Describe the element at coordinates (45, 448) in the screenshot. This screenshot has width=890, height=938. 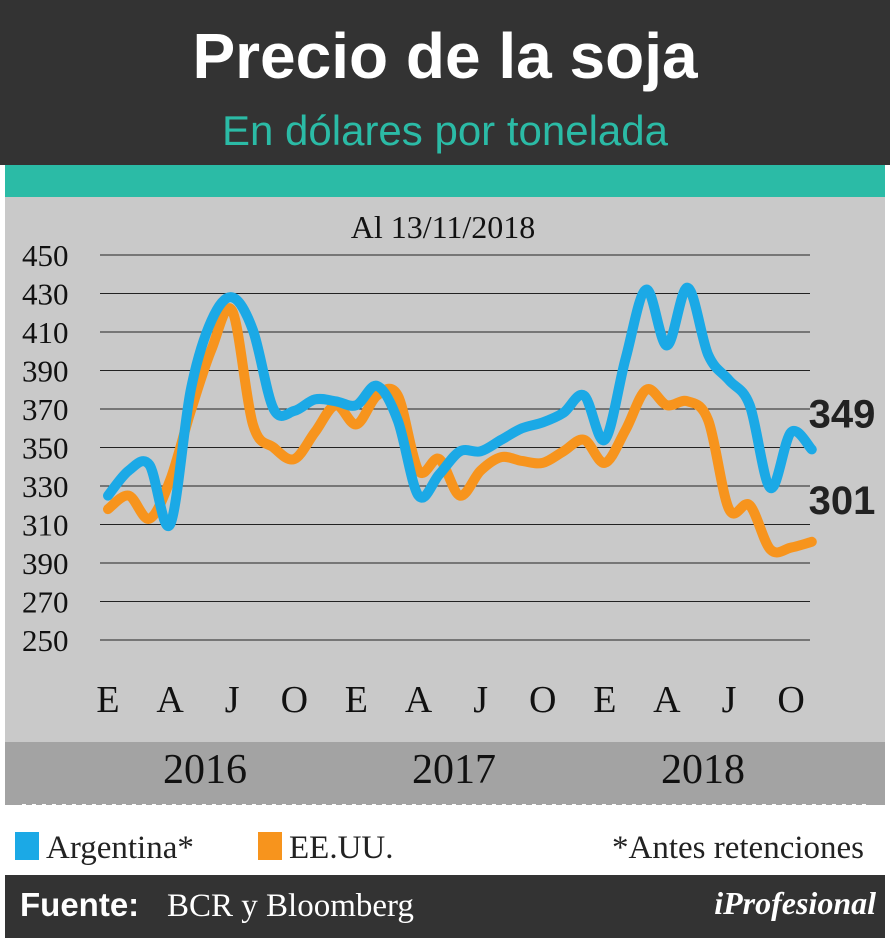
I see `y-tick-label: 350` at that location.